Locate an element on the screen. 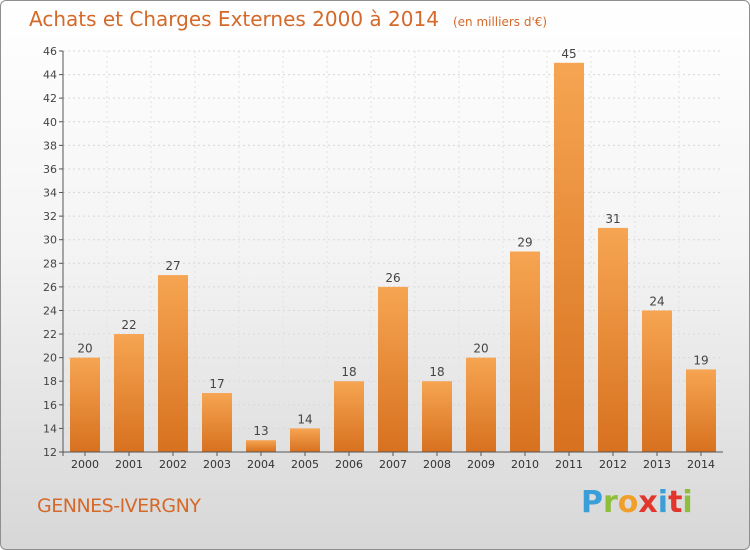 The height and width of the screenshot is (550, 750). logo-letter: t is located at coordinates (675, 502).